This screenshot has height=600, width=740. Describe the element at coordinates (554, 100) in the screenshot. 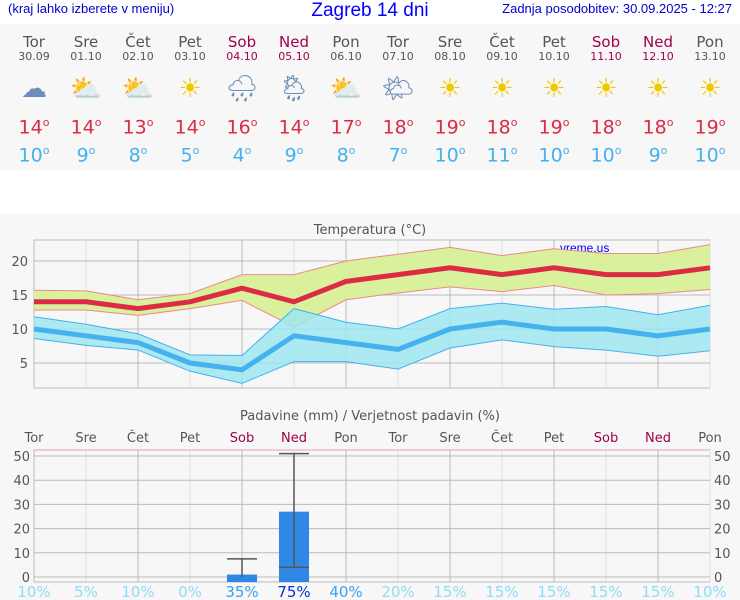

I see `day-column: Pet 10.10 ☀ 19o 10o` at that location.